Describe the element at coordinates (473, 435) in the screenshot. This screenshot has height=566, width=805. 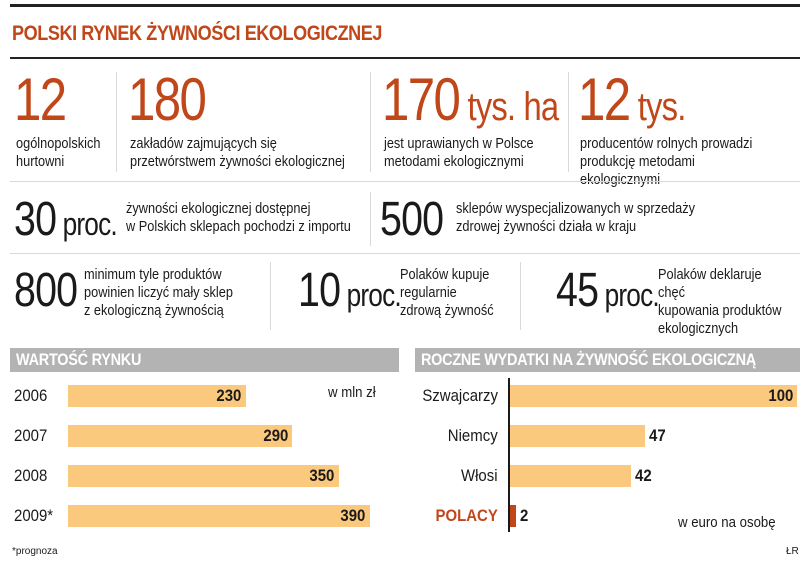
I see `country-label: Niemcy` at that location.